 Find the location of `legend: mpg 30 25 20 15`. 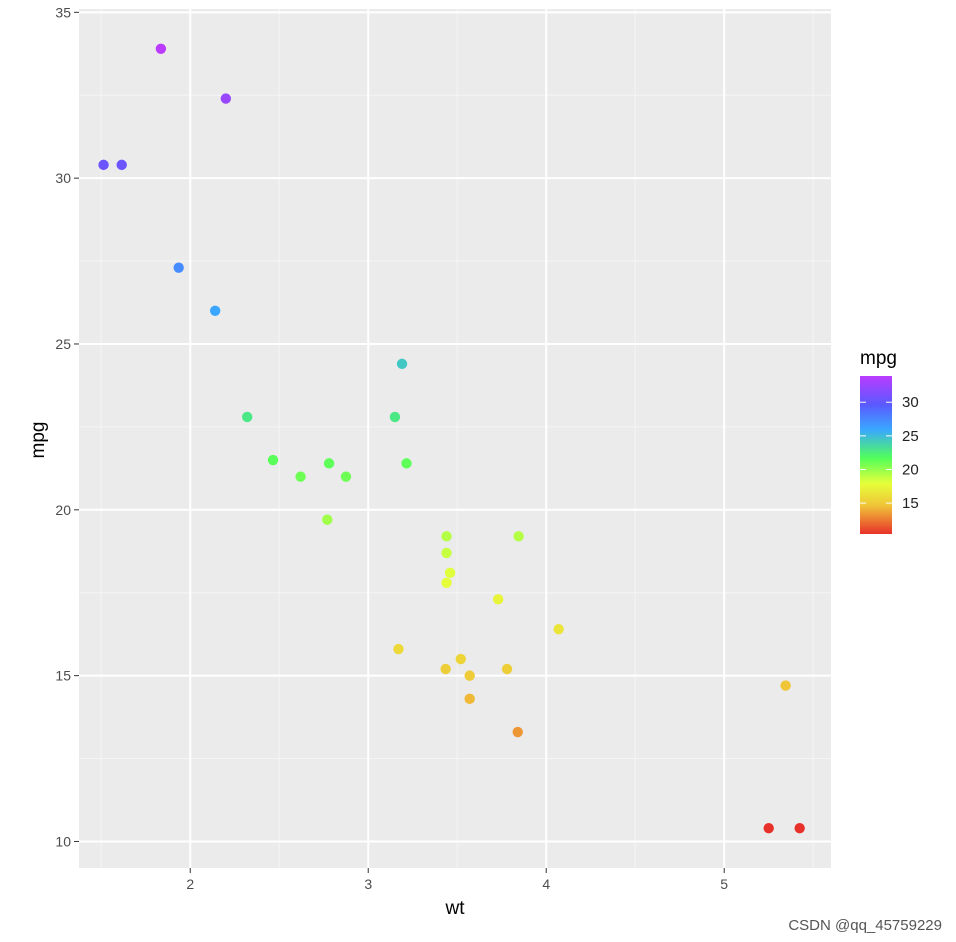

legend: mpg 30 25 20 15 is located at coordinates (889, 441).